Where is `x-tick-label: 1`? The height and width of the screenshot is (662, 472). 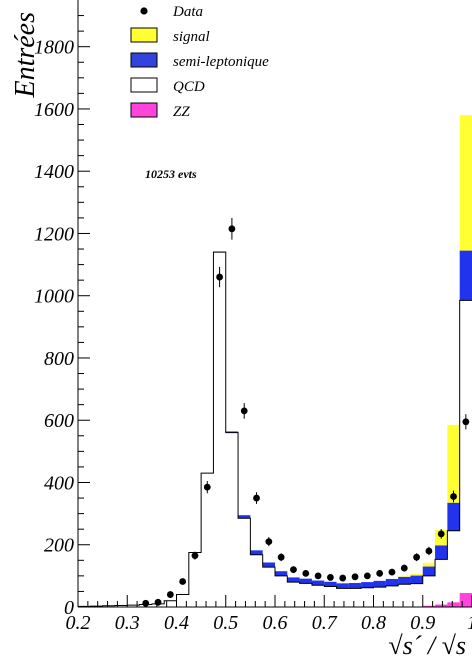
x-tick-label: 1 is located at coordinates (469, 623).